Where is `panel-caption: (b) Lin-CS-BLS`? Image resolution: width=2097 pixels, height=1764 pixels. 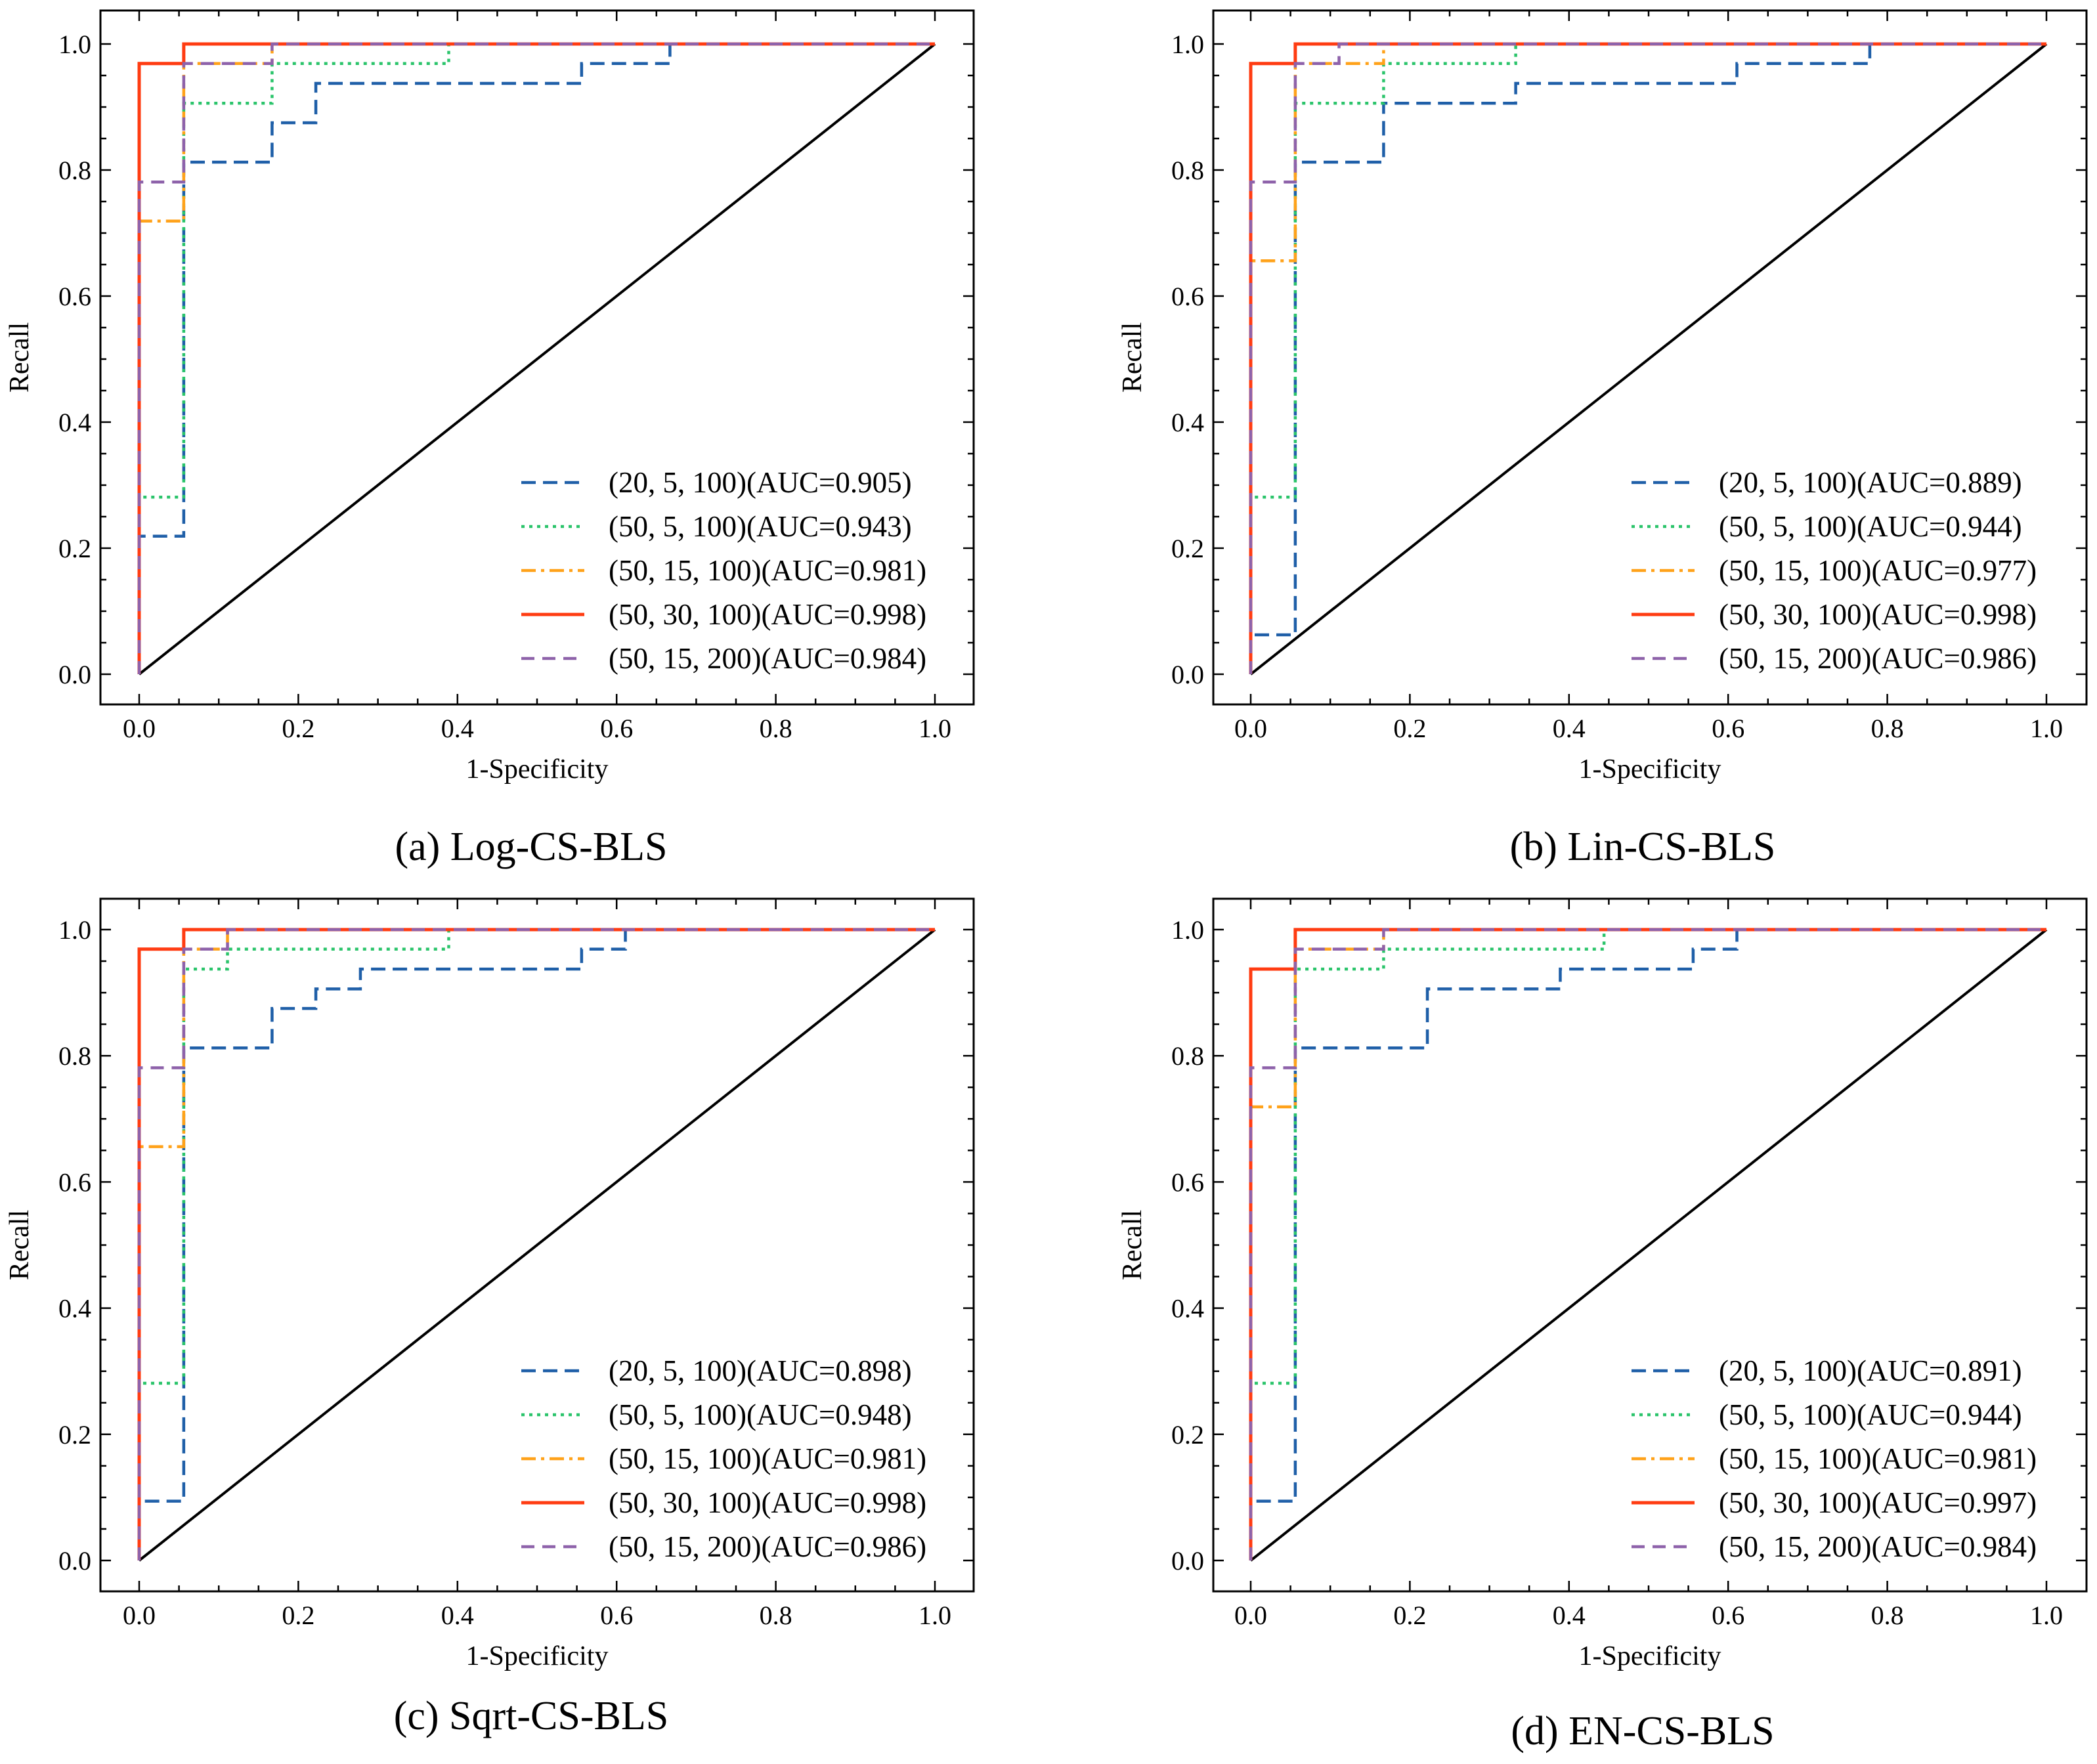 panel-caption: (b) Lin-CS-BLS is located at coordinates (1643, 847).